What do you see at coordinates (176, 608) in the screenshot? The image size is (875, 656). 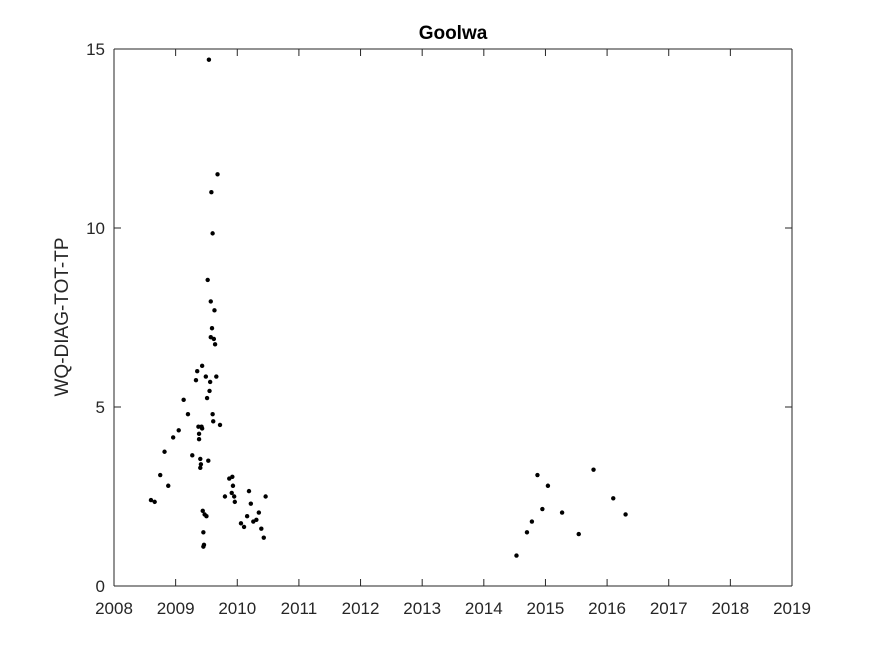 I see `x-tick-label: 2009` at bounding box center [176, 608].